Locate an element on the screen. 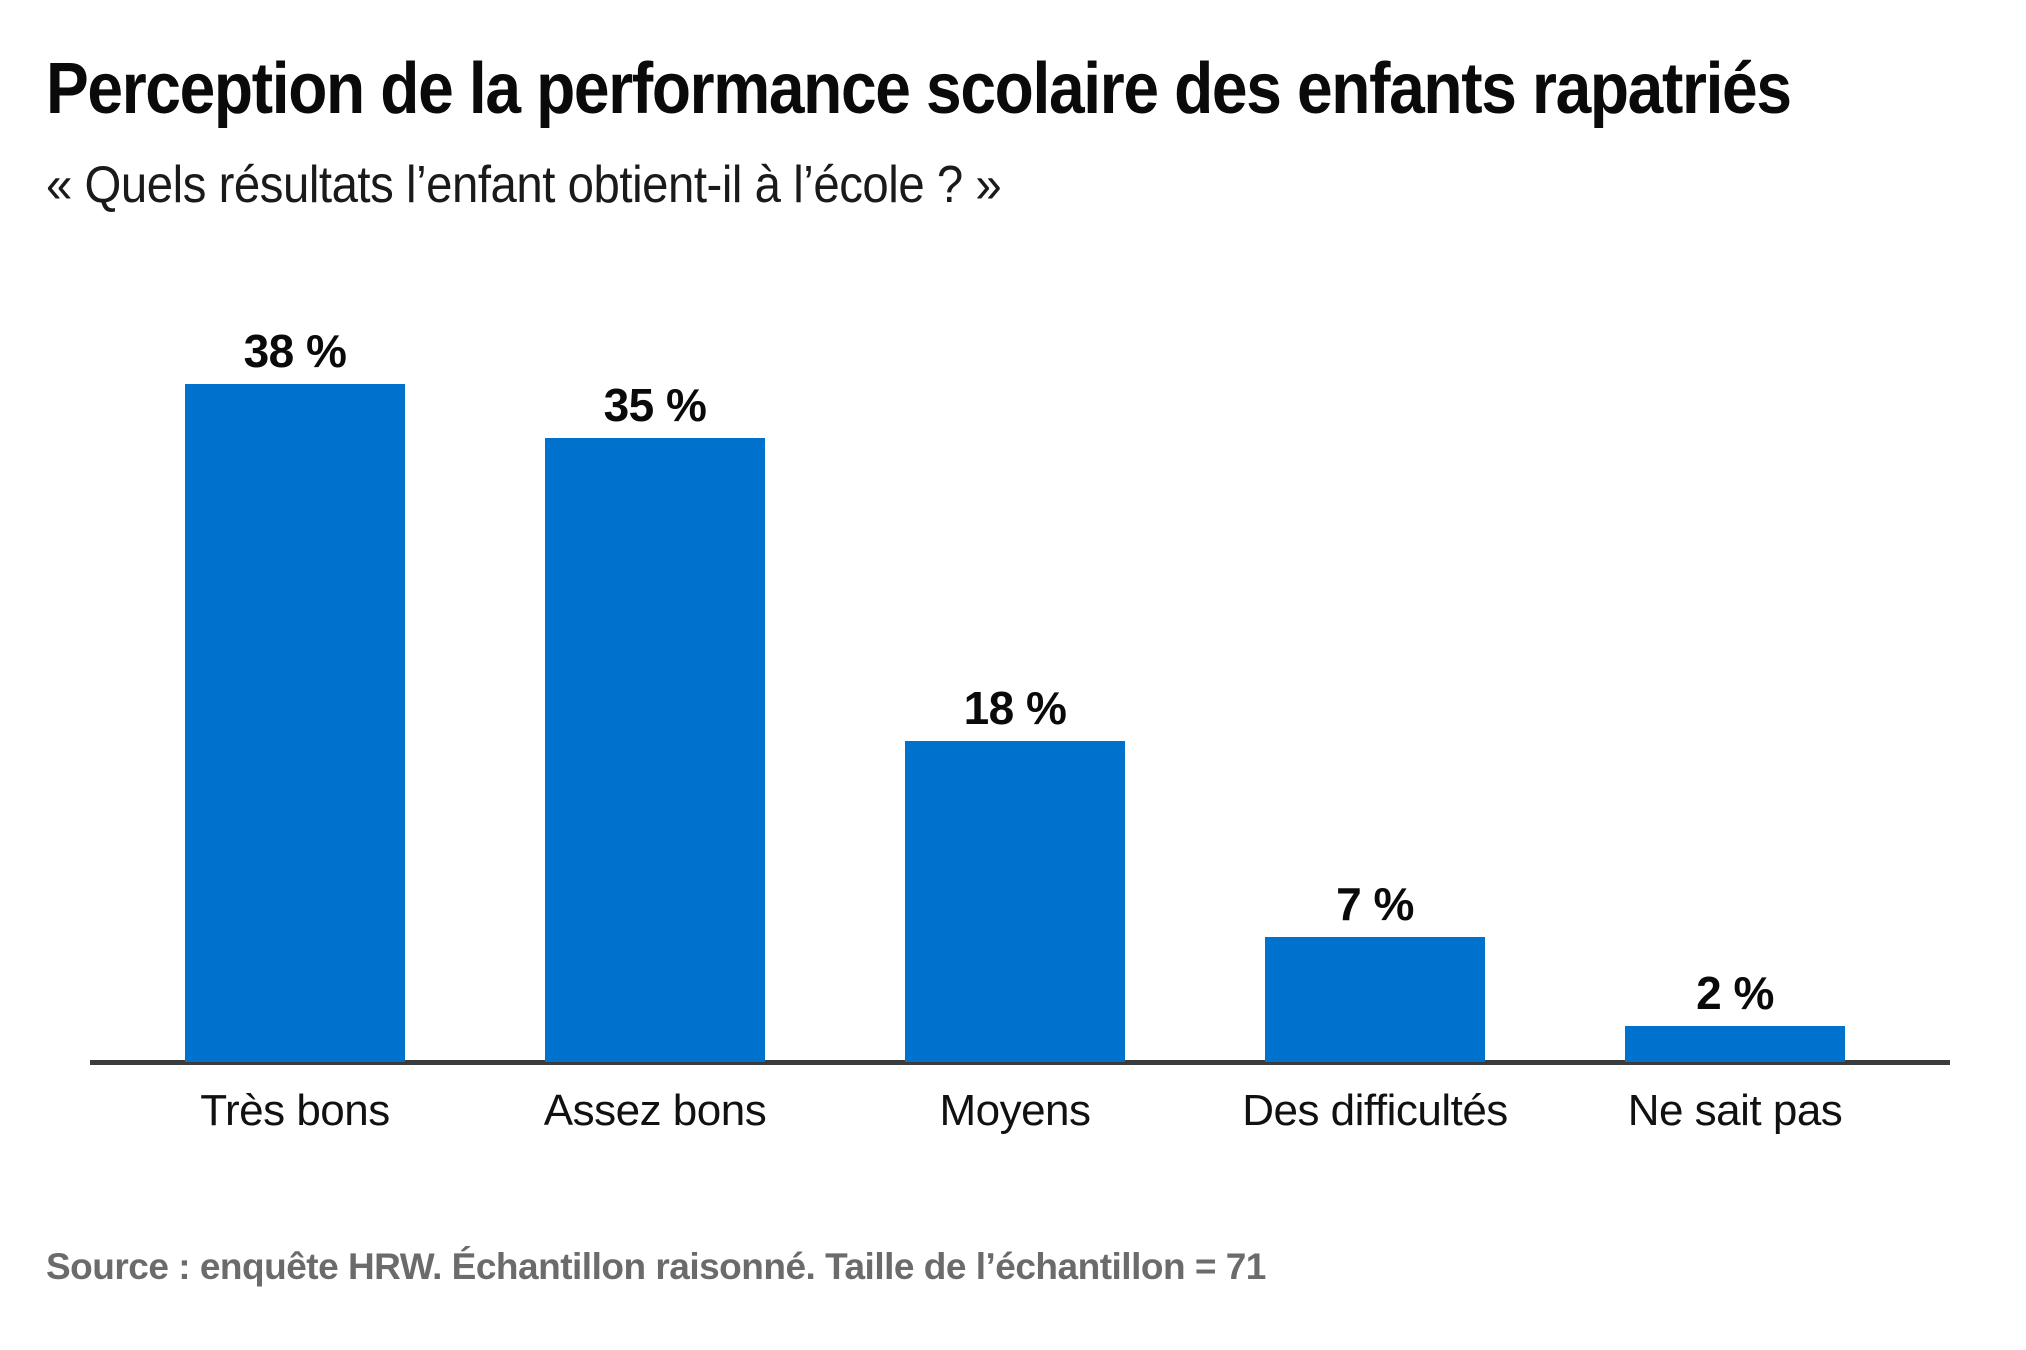  bar-value-label: 18 % is located at coordinates (1015, 708).